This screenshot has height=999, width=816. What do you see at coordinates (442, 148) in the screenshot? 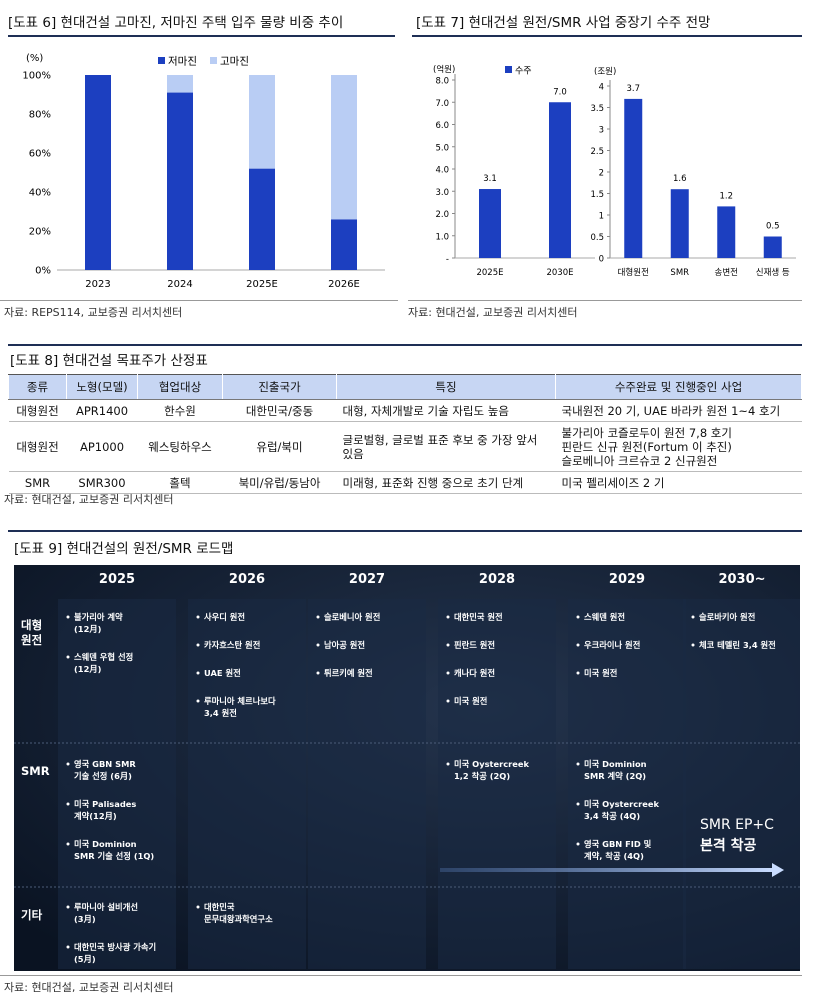
I see `y-tick-label: 5.0` at bounding box center [442, 148].